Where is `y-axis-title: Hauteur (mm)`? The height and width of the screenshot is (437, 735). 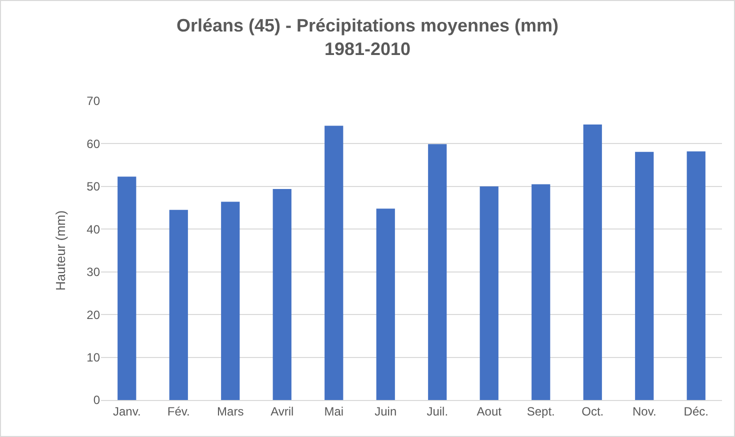
y-axis-title: Hauteur (mm) is located at coordinates (60, 250).